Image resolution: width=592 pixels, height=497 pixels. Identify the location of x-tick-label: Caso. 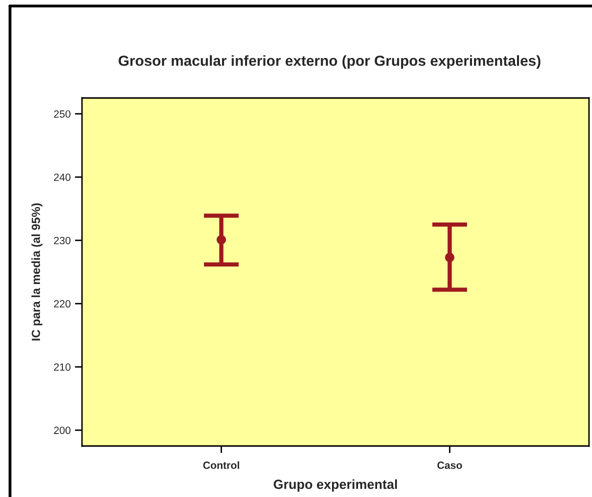
(449, 465).